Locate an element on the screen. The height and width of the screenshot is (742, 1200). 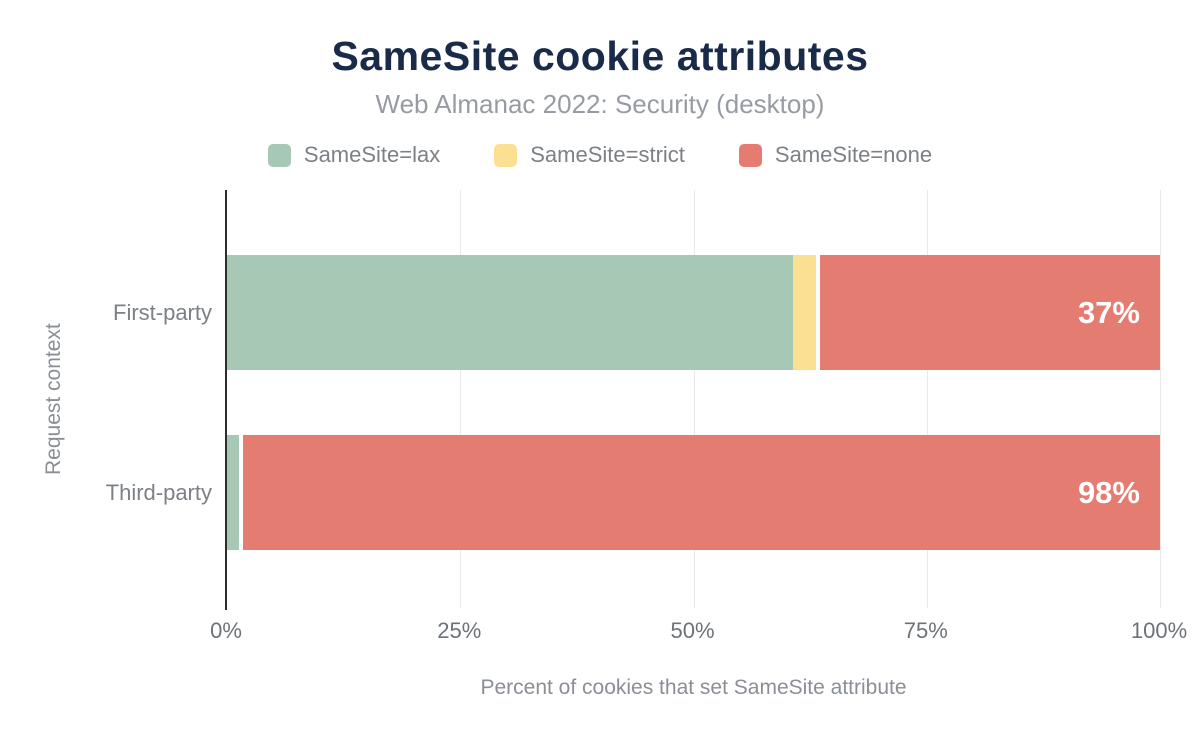
chart-subtitle: Web Almanac 2022: Security (desktop) is located at coordinates (600, 104).